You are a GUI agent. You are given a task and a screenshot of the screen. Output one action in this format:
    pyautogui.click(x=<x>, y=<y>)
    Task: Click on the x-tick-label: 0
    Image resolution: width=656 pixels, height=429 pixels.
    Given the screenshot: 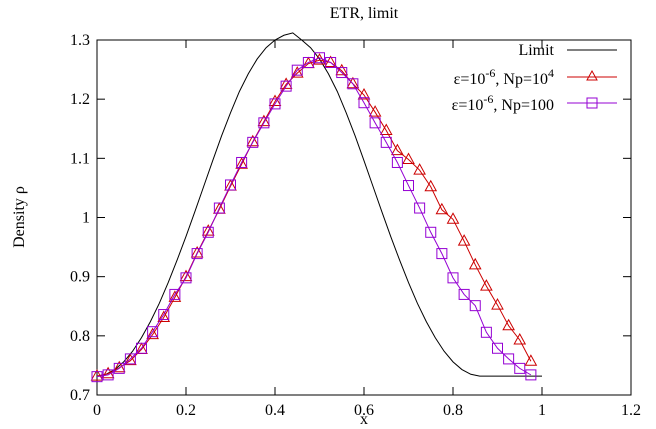 What is the action you would take?
    pyautogui.click(x=97, y=410)
    